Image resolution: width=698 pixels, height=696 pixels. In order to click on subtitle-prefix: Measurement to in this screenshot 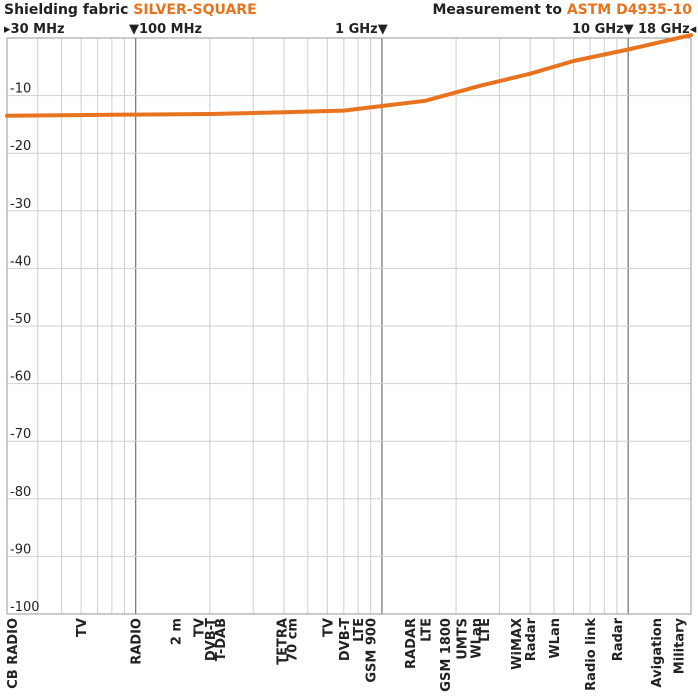, I will do `click(497, 10)`.